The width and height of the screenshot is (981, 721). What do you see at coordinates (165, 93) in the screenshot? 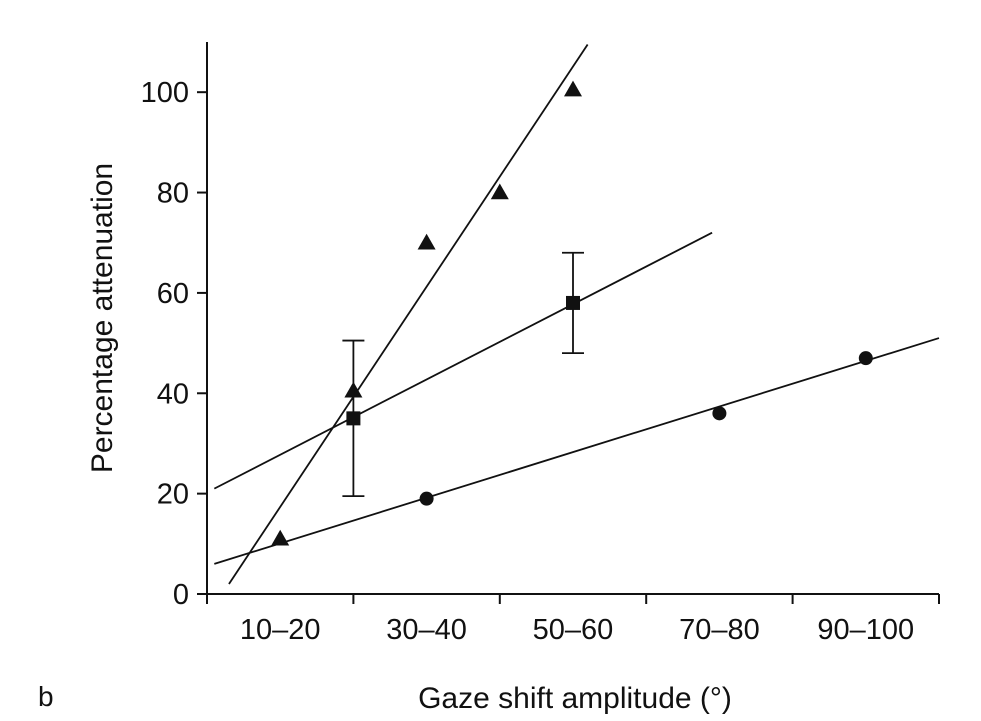
I see `y-tick-label: 100` at bounding box center [165, 93].